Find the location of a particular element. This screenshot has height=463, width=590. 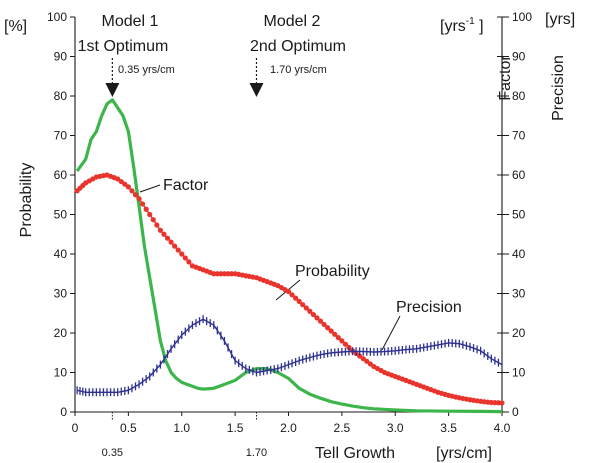

x-axis-unit: [yrs/cm] is located at coordinates (464, 453).